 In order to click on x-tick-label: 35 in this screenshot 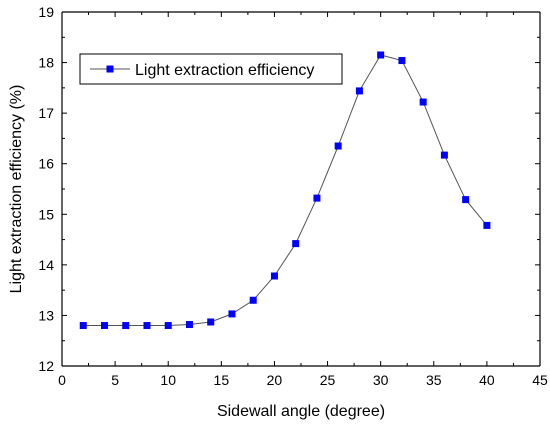, I will do `click(434, 380)`.